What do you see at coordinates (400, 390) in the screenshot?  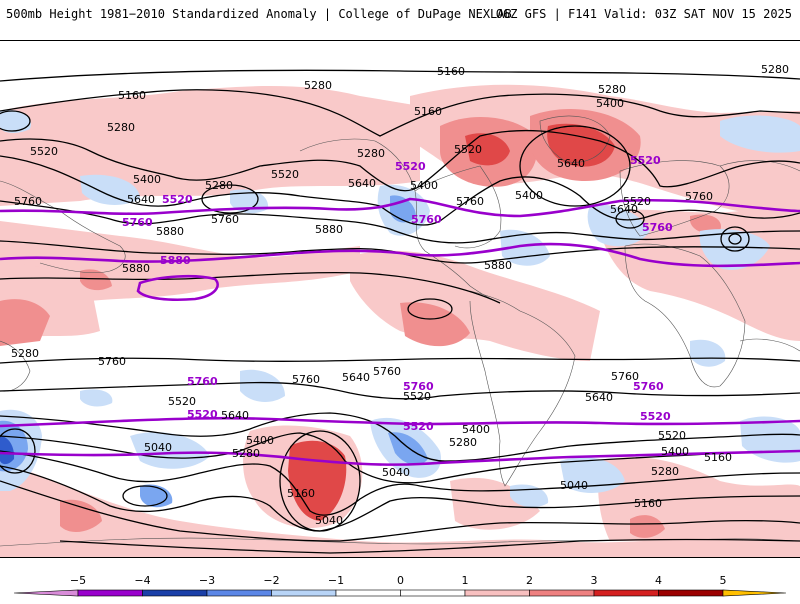 I see `contour-5760-south` at bounding box center [400, 390].